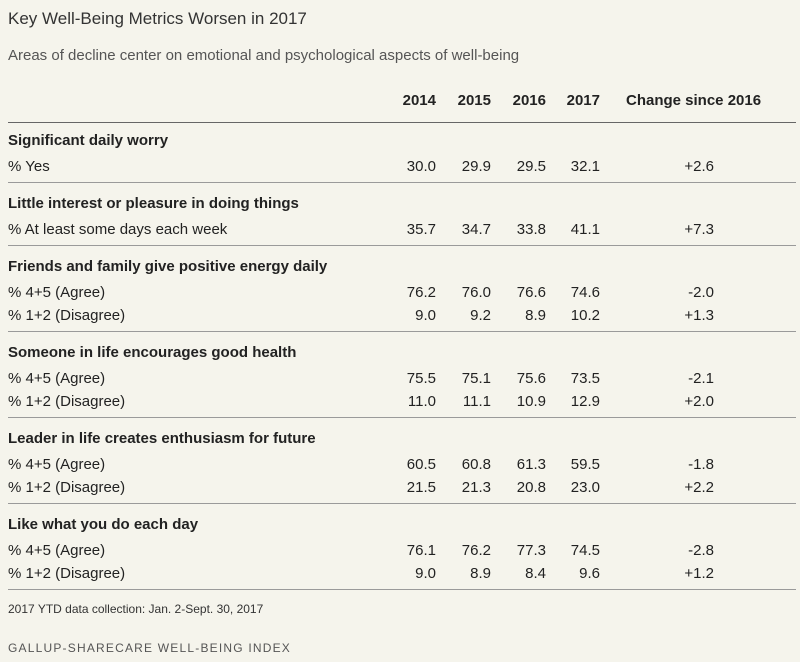 This screenshot has height=662, width=800. What do you see at coordinates (585, 550) in the screenshot?
I see `table-cell: 74.5` at bounding box center [585, 550].